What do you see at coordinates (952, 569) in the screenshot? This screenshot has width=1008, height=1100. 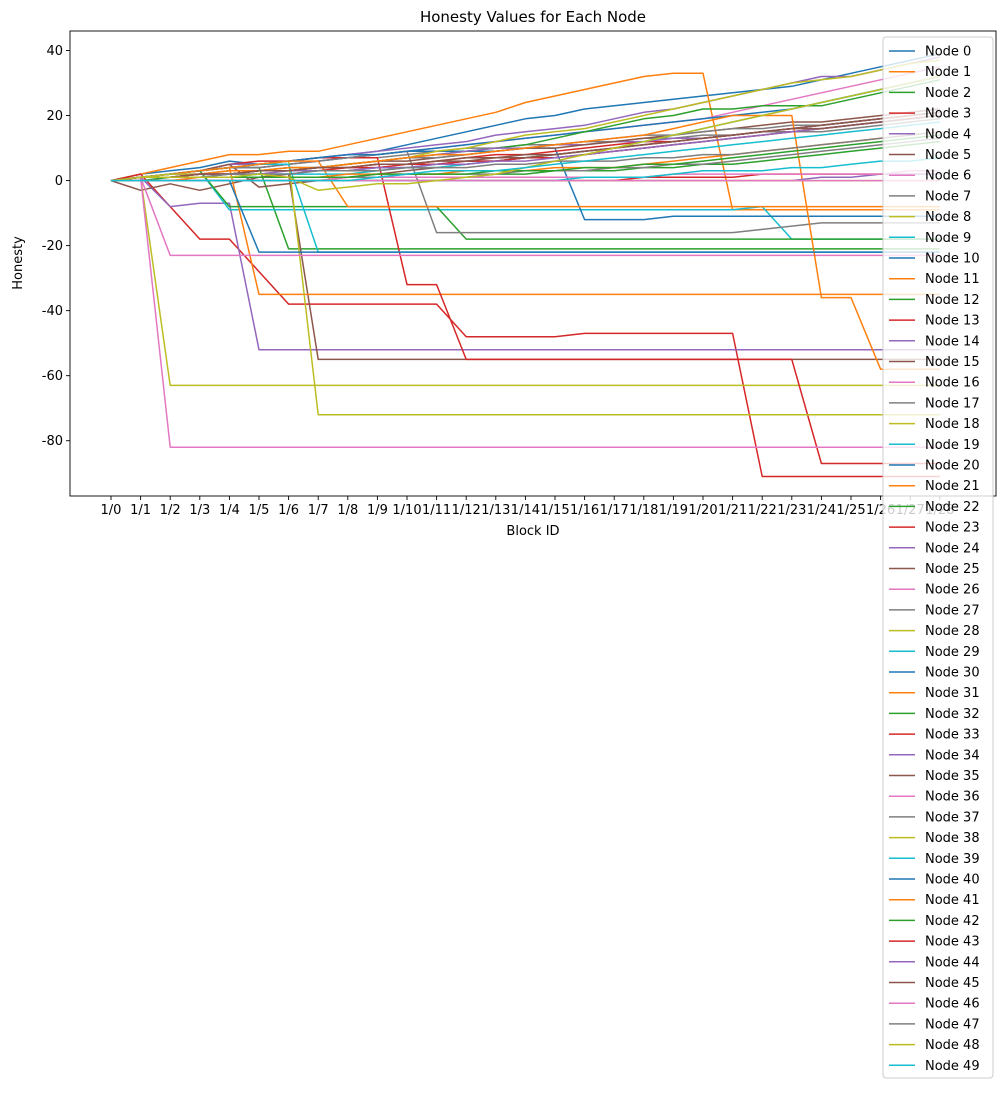 I see `legend-label-node-25: Node 25` at bounding box center [952, 569].